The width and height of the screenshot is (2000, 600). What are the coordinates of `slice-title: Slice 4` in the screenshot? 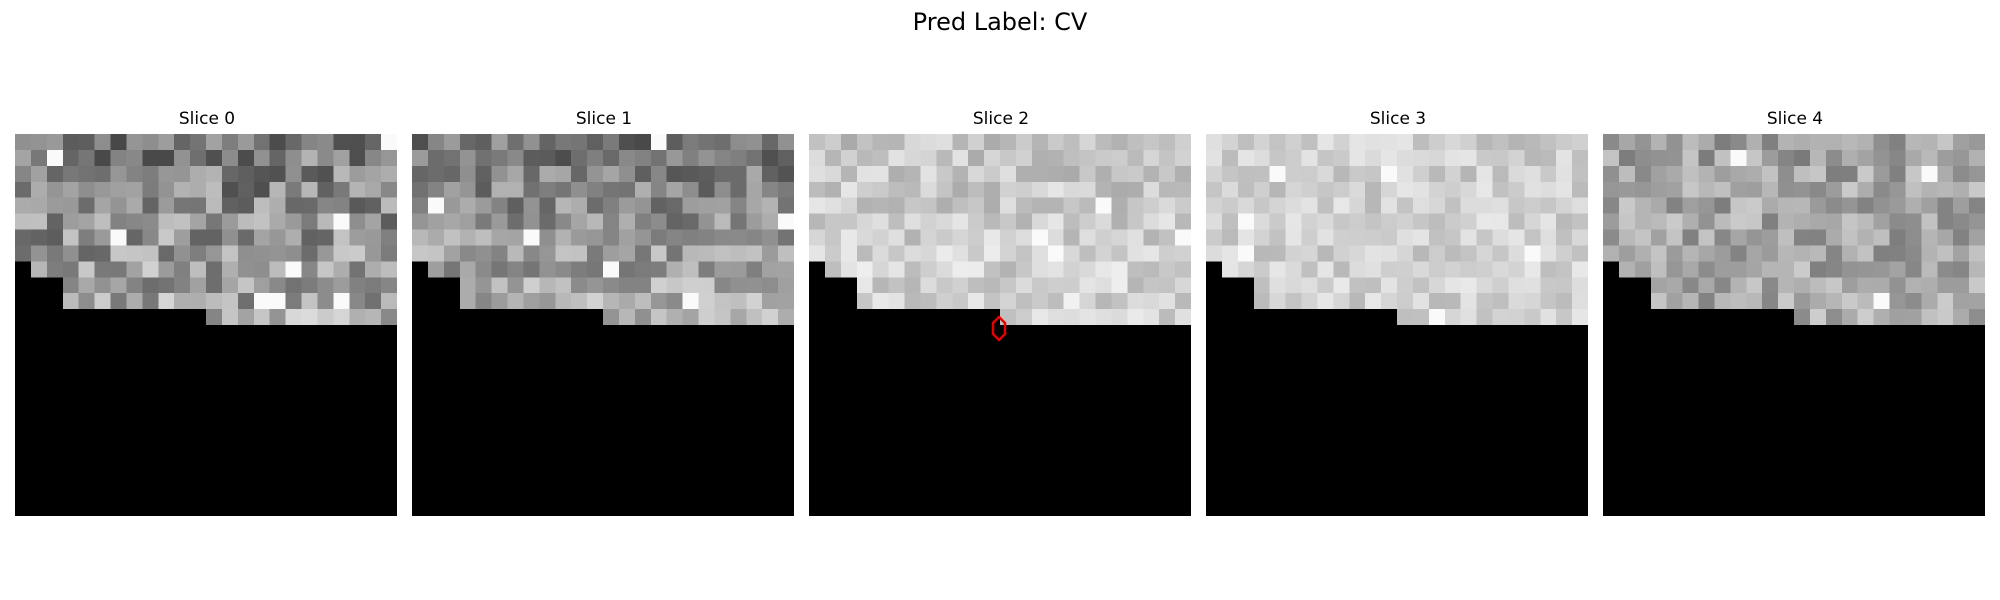 It's located at (1795, 119).